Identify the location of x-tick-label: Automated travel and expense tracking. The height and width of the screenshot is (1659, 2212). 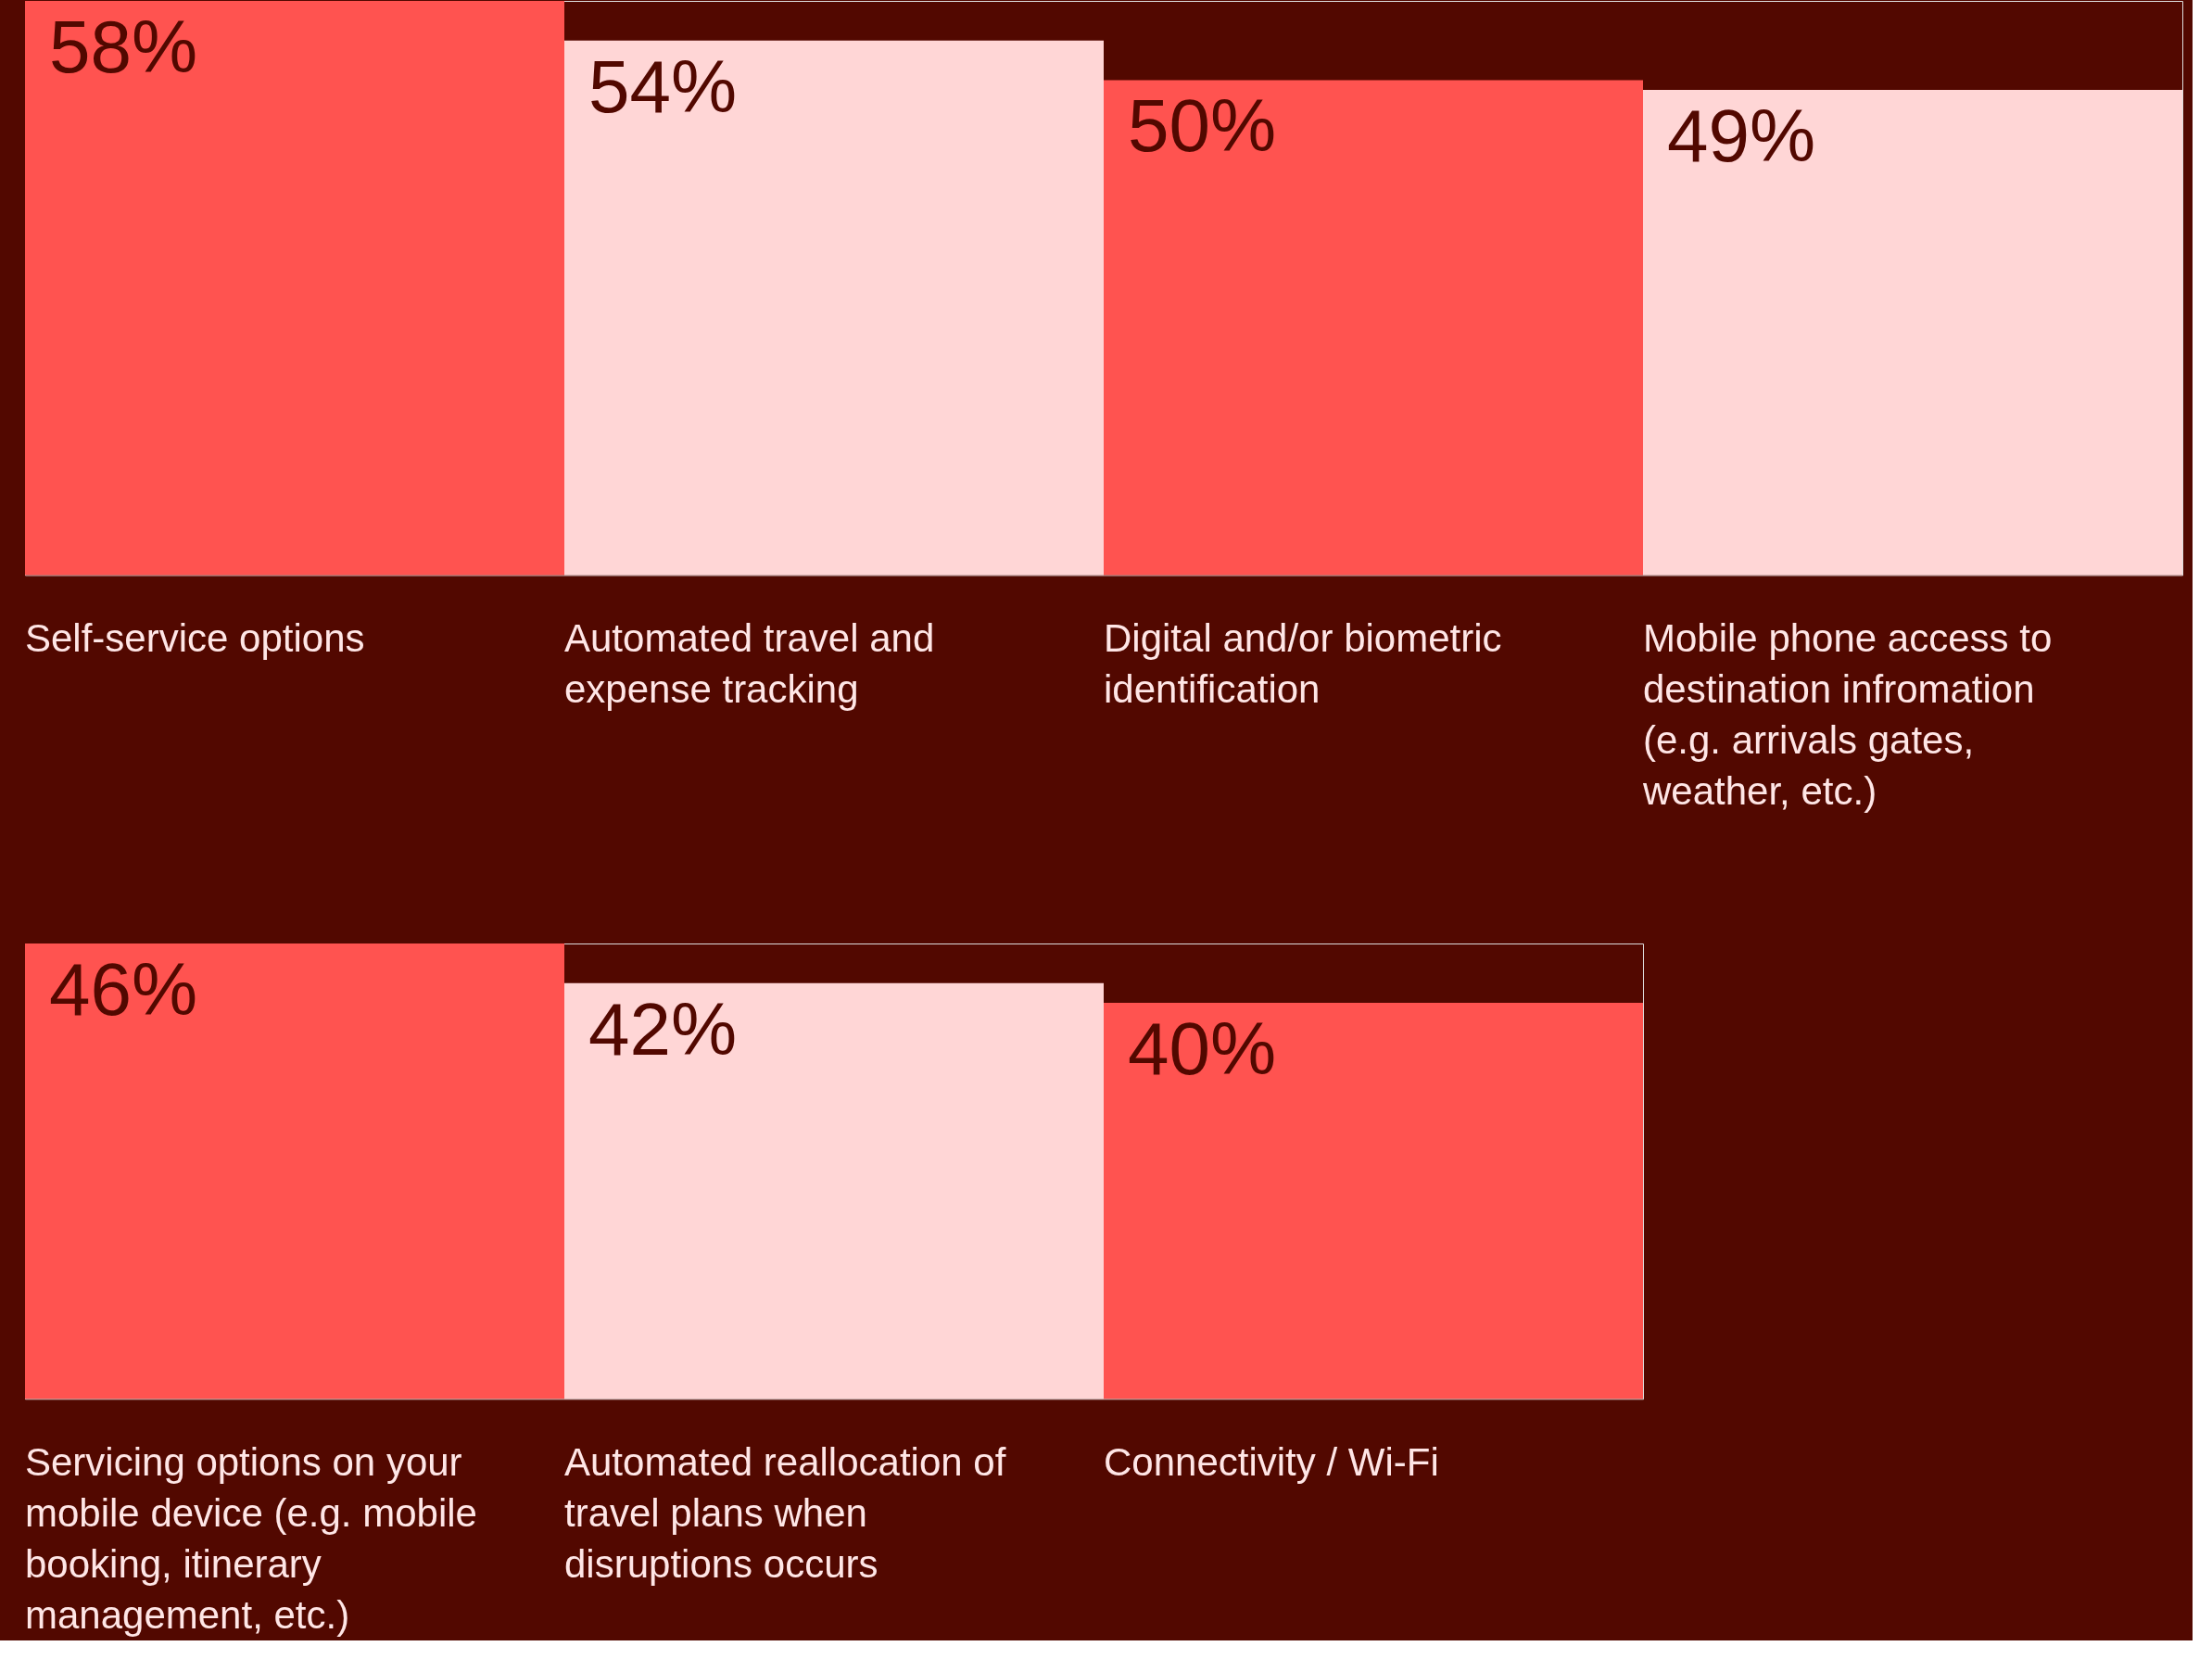
(749, 664).